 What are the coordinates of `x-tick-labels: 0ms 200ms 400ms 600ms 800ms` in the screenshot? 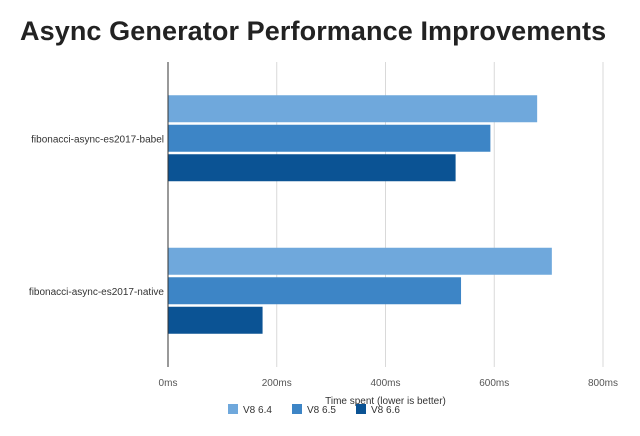 It's located at (388, 383).